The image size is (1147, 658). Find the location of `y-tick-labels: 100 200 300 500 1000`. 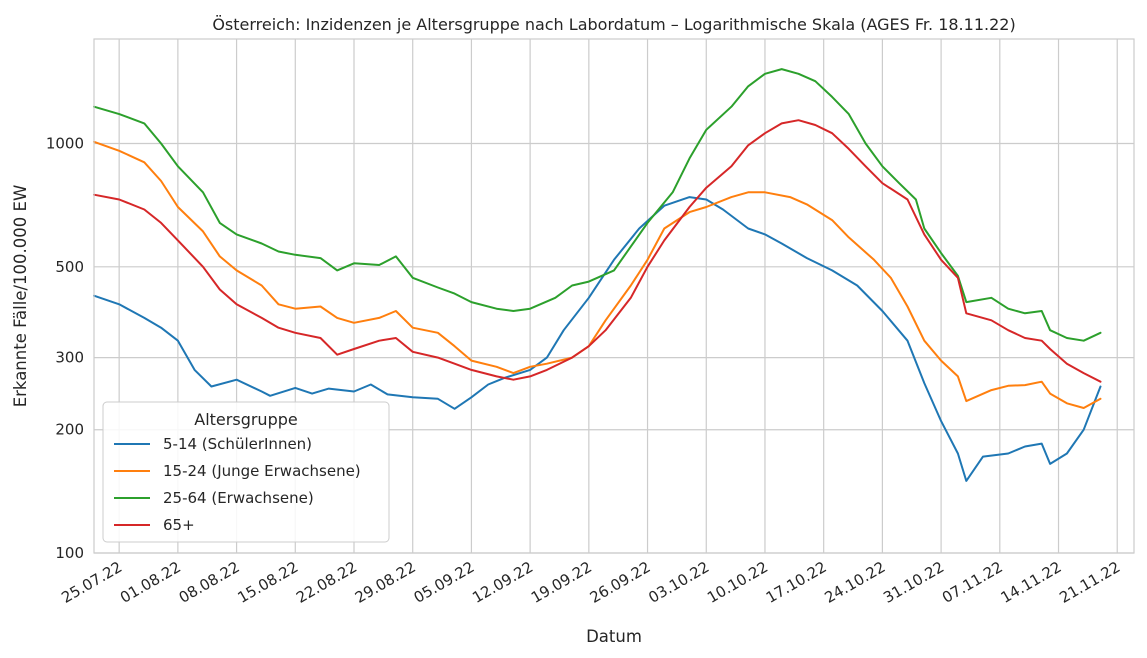

y-tick-labels: 100 200 300 500 1000 is located at coordinates (65, 348).